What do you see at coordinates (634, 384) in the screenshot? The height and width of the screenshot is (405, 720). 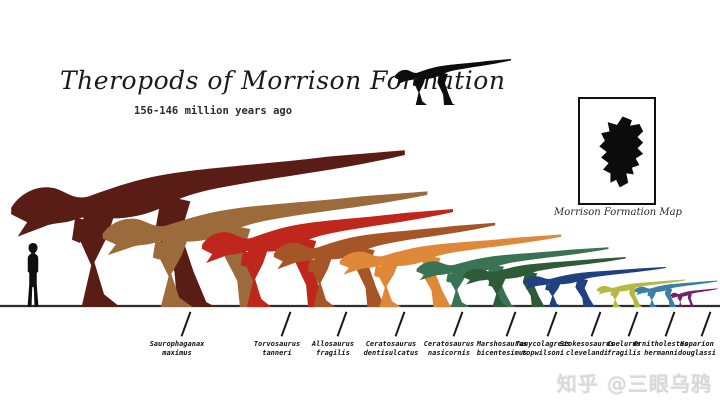 I see `zhihu-watermark: 知乎 @三眼乌鸦` at bounding box center [634, 384].